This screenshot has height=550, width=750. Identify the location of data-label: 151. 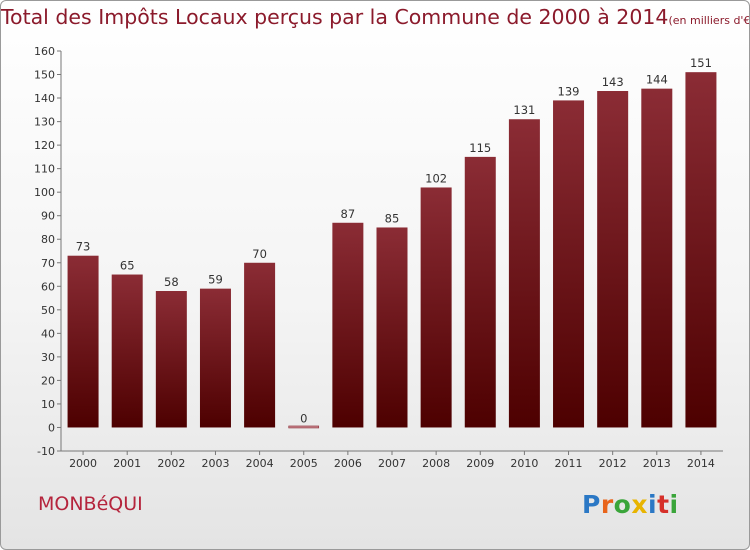
(701, 63).